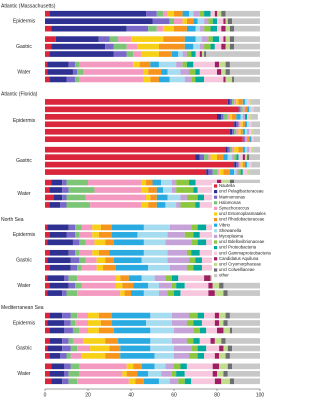  What do you see at coordinates (231, 236) in the screenshot?
I see `legend-label: Mycoplasma` at bounding box center [231, 236].